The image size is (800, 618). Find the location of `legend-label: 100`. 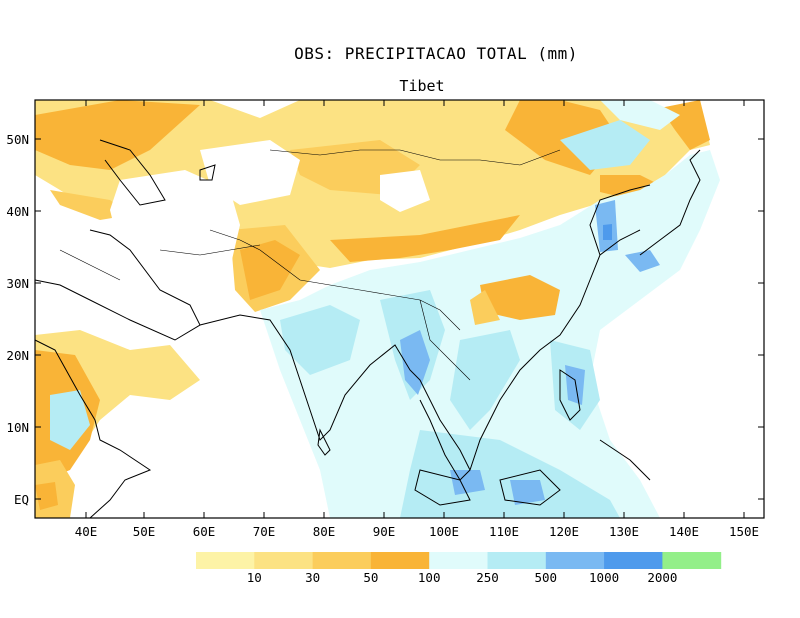

legend-label: 100 is located at coordinates (429, 577).